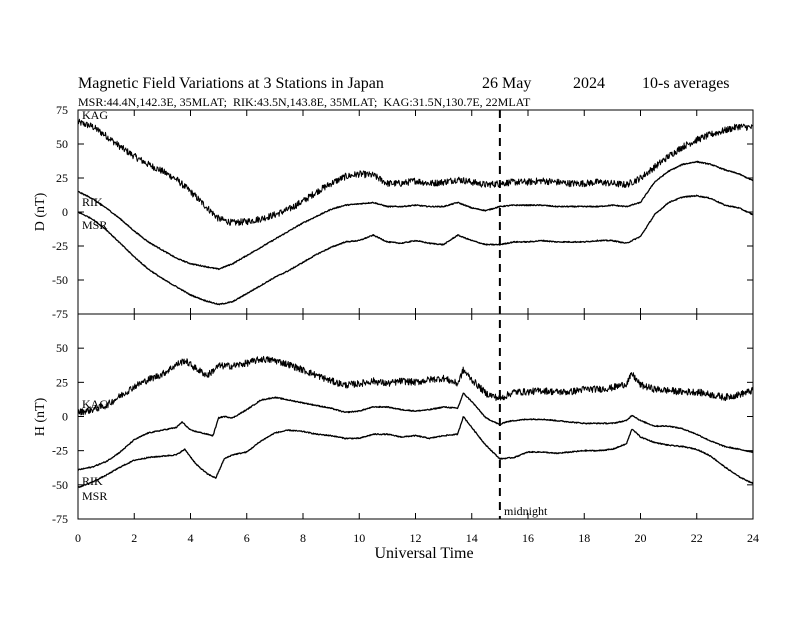 This screenshot has width=792, height=617. What do you see at coordinates (134, 538) in the screenshot?
I see `x-tick-label: 2` at bounding box center [134, 538].